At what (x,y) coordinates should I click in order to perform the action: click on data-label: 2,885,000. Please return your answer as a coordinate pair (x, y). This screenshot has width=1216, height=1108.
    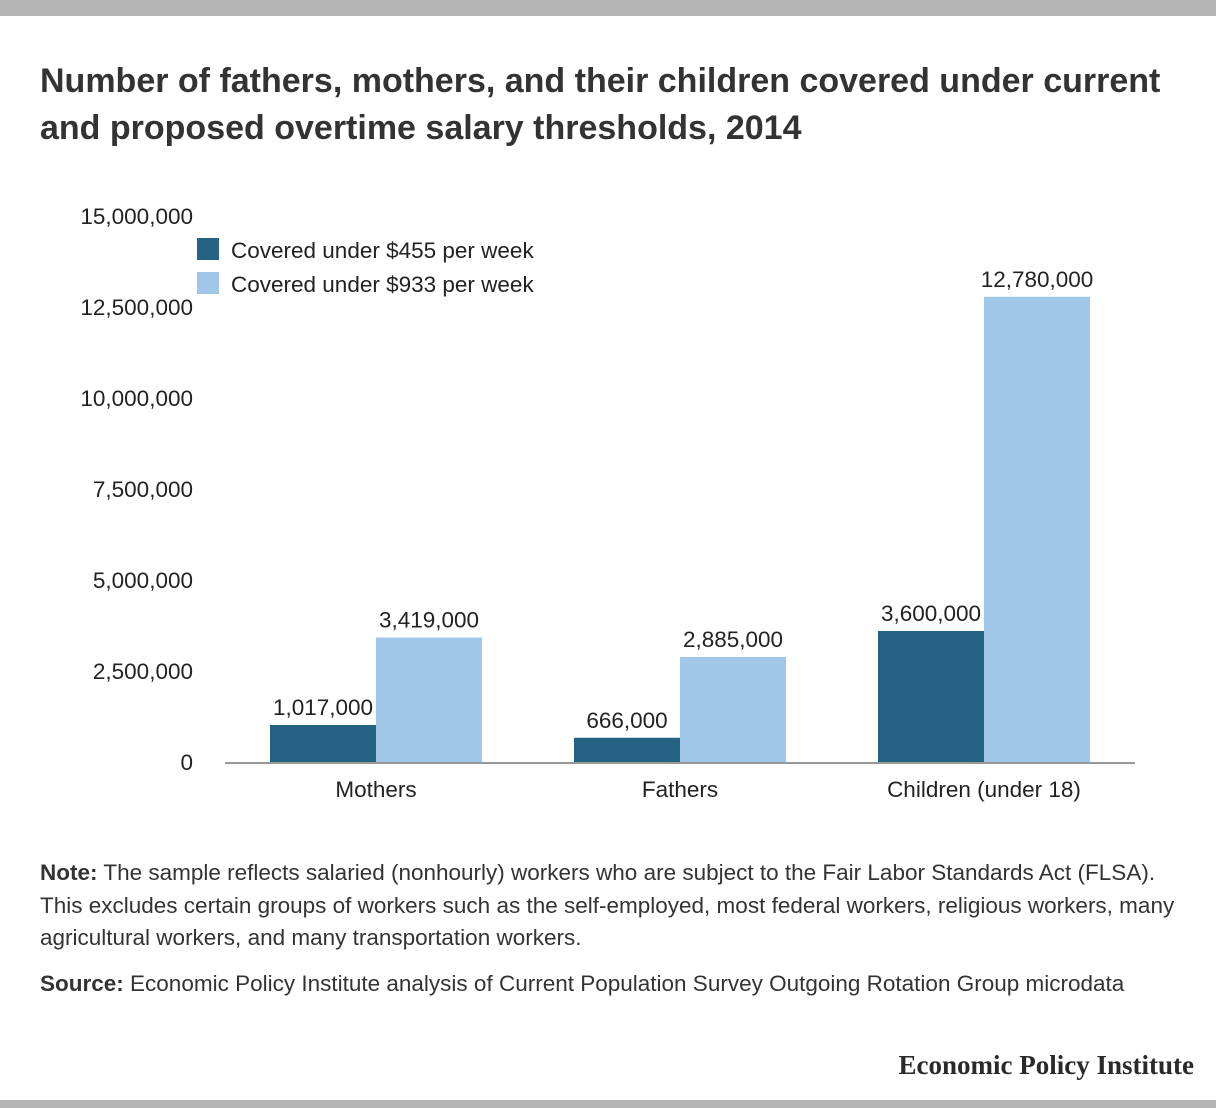
    Looking at the image, I should click on (733, 639).